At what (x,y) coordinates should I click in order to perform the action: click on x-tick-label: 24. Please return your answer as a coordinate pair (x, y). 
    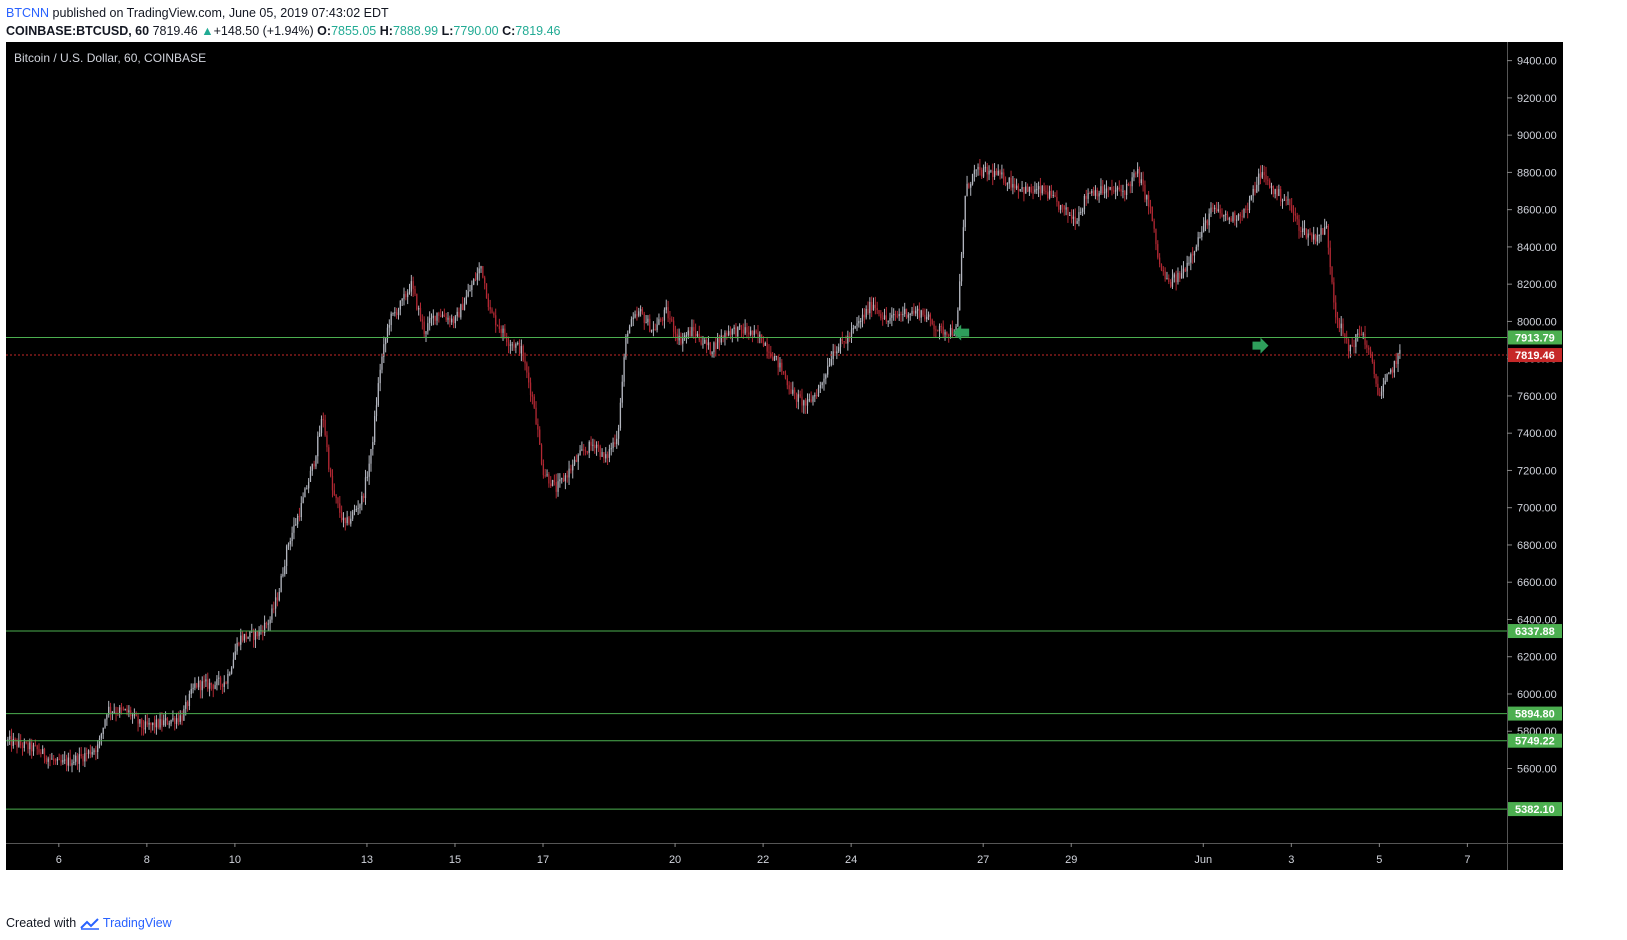
    Looking at the image, I should click on (851, 860).